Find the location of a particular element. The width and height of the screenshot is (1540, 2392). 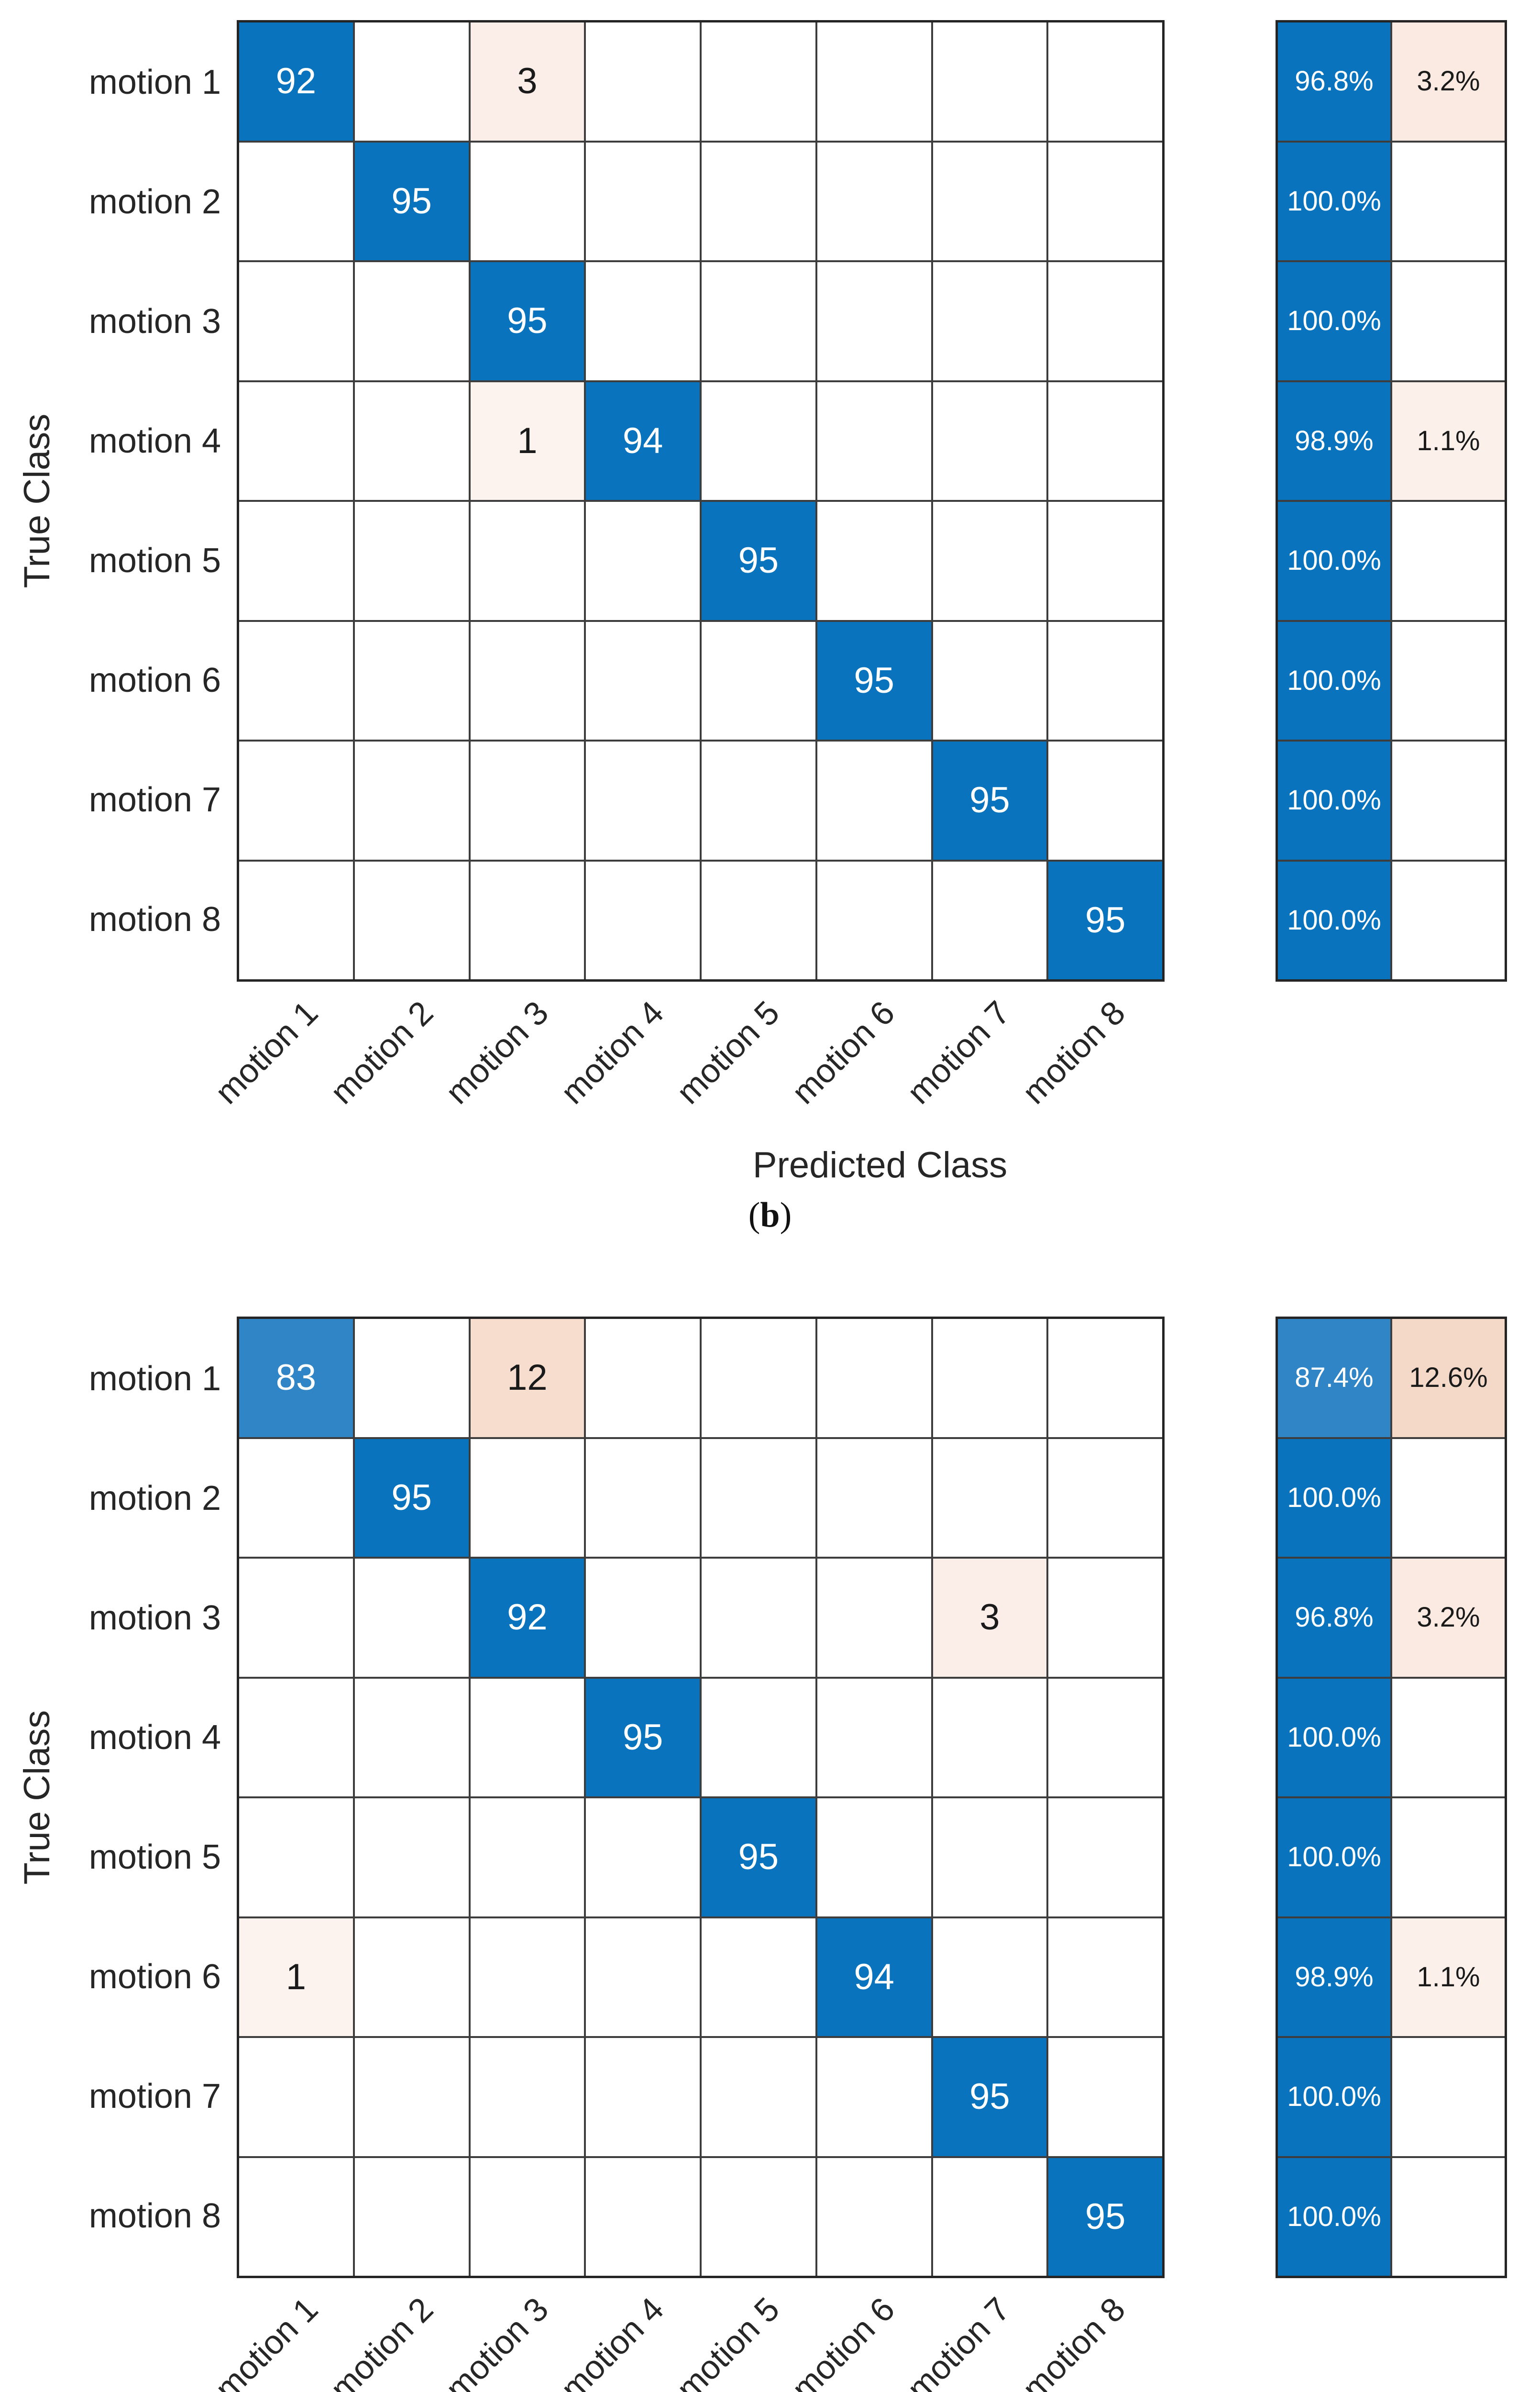

y-tick-label-motion-6: motion 6 is located at coordinates (154, 680).